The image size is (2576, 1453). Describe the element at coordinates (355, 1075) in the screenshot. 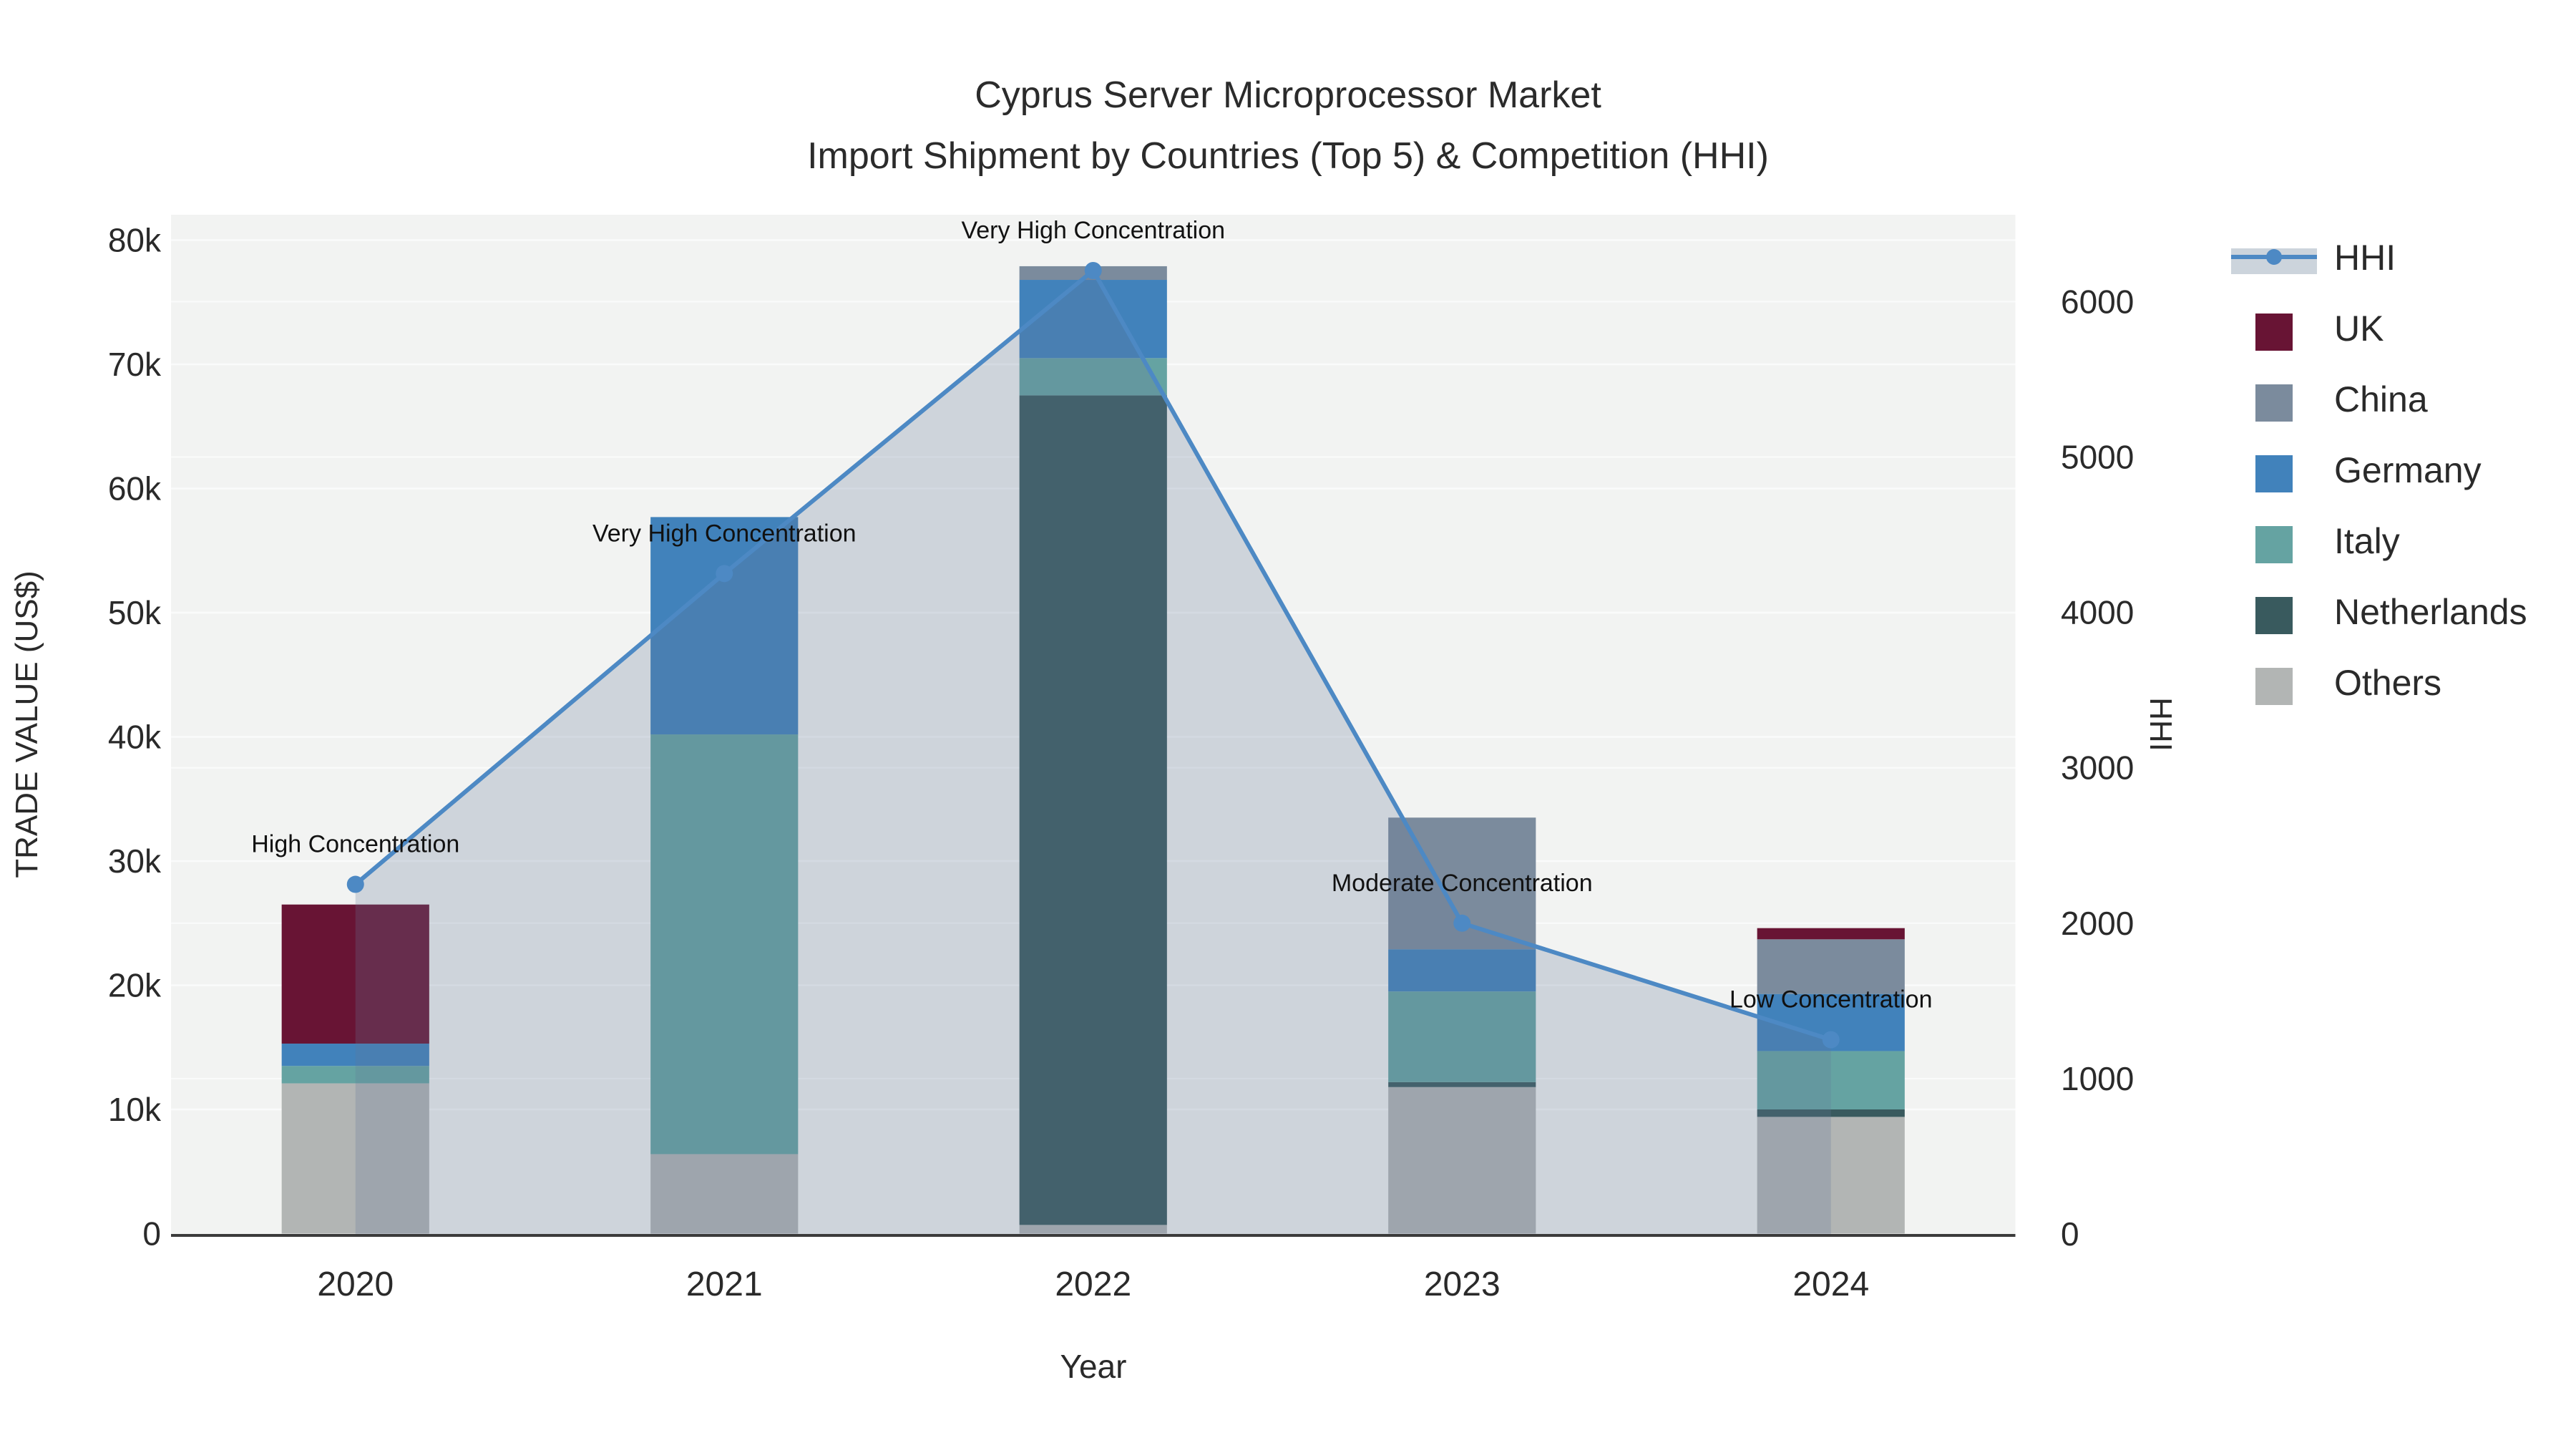

I see `bar-segment-italy-2020` at that location.